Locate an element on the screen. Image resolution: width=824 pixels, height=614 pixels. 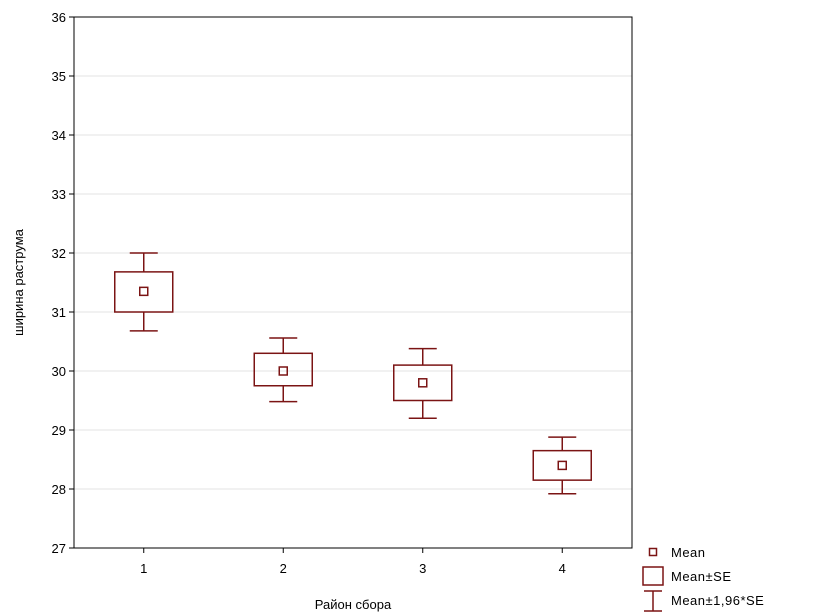
x-tick-label: 1 is located at coordinates (143, 568).